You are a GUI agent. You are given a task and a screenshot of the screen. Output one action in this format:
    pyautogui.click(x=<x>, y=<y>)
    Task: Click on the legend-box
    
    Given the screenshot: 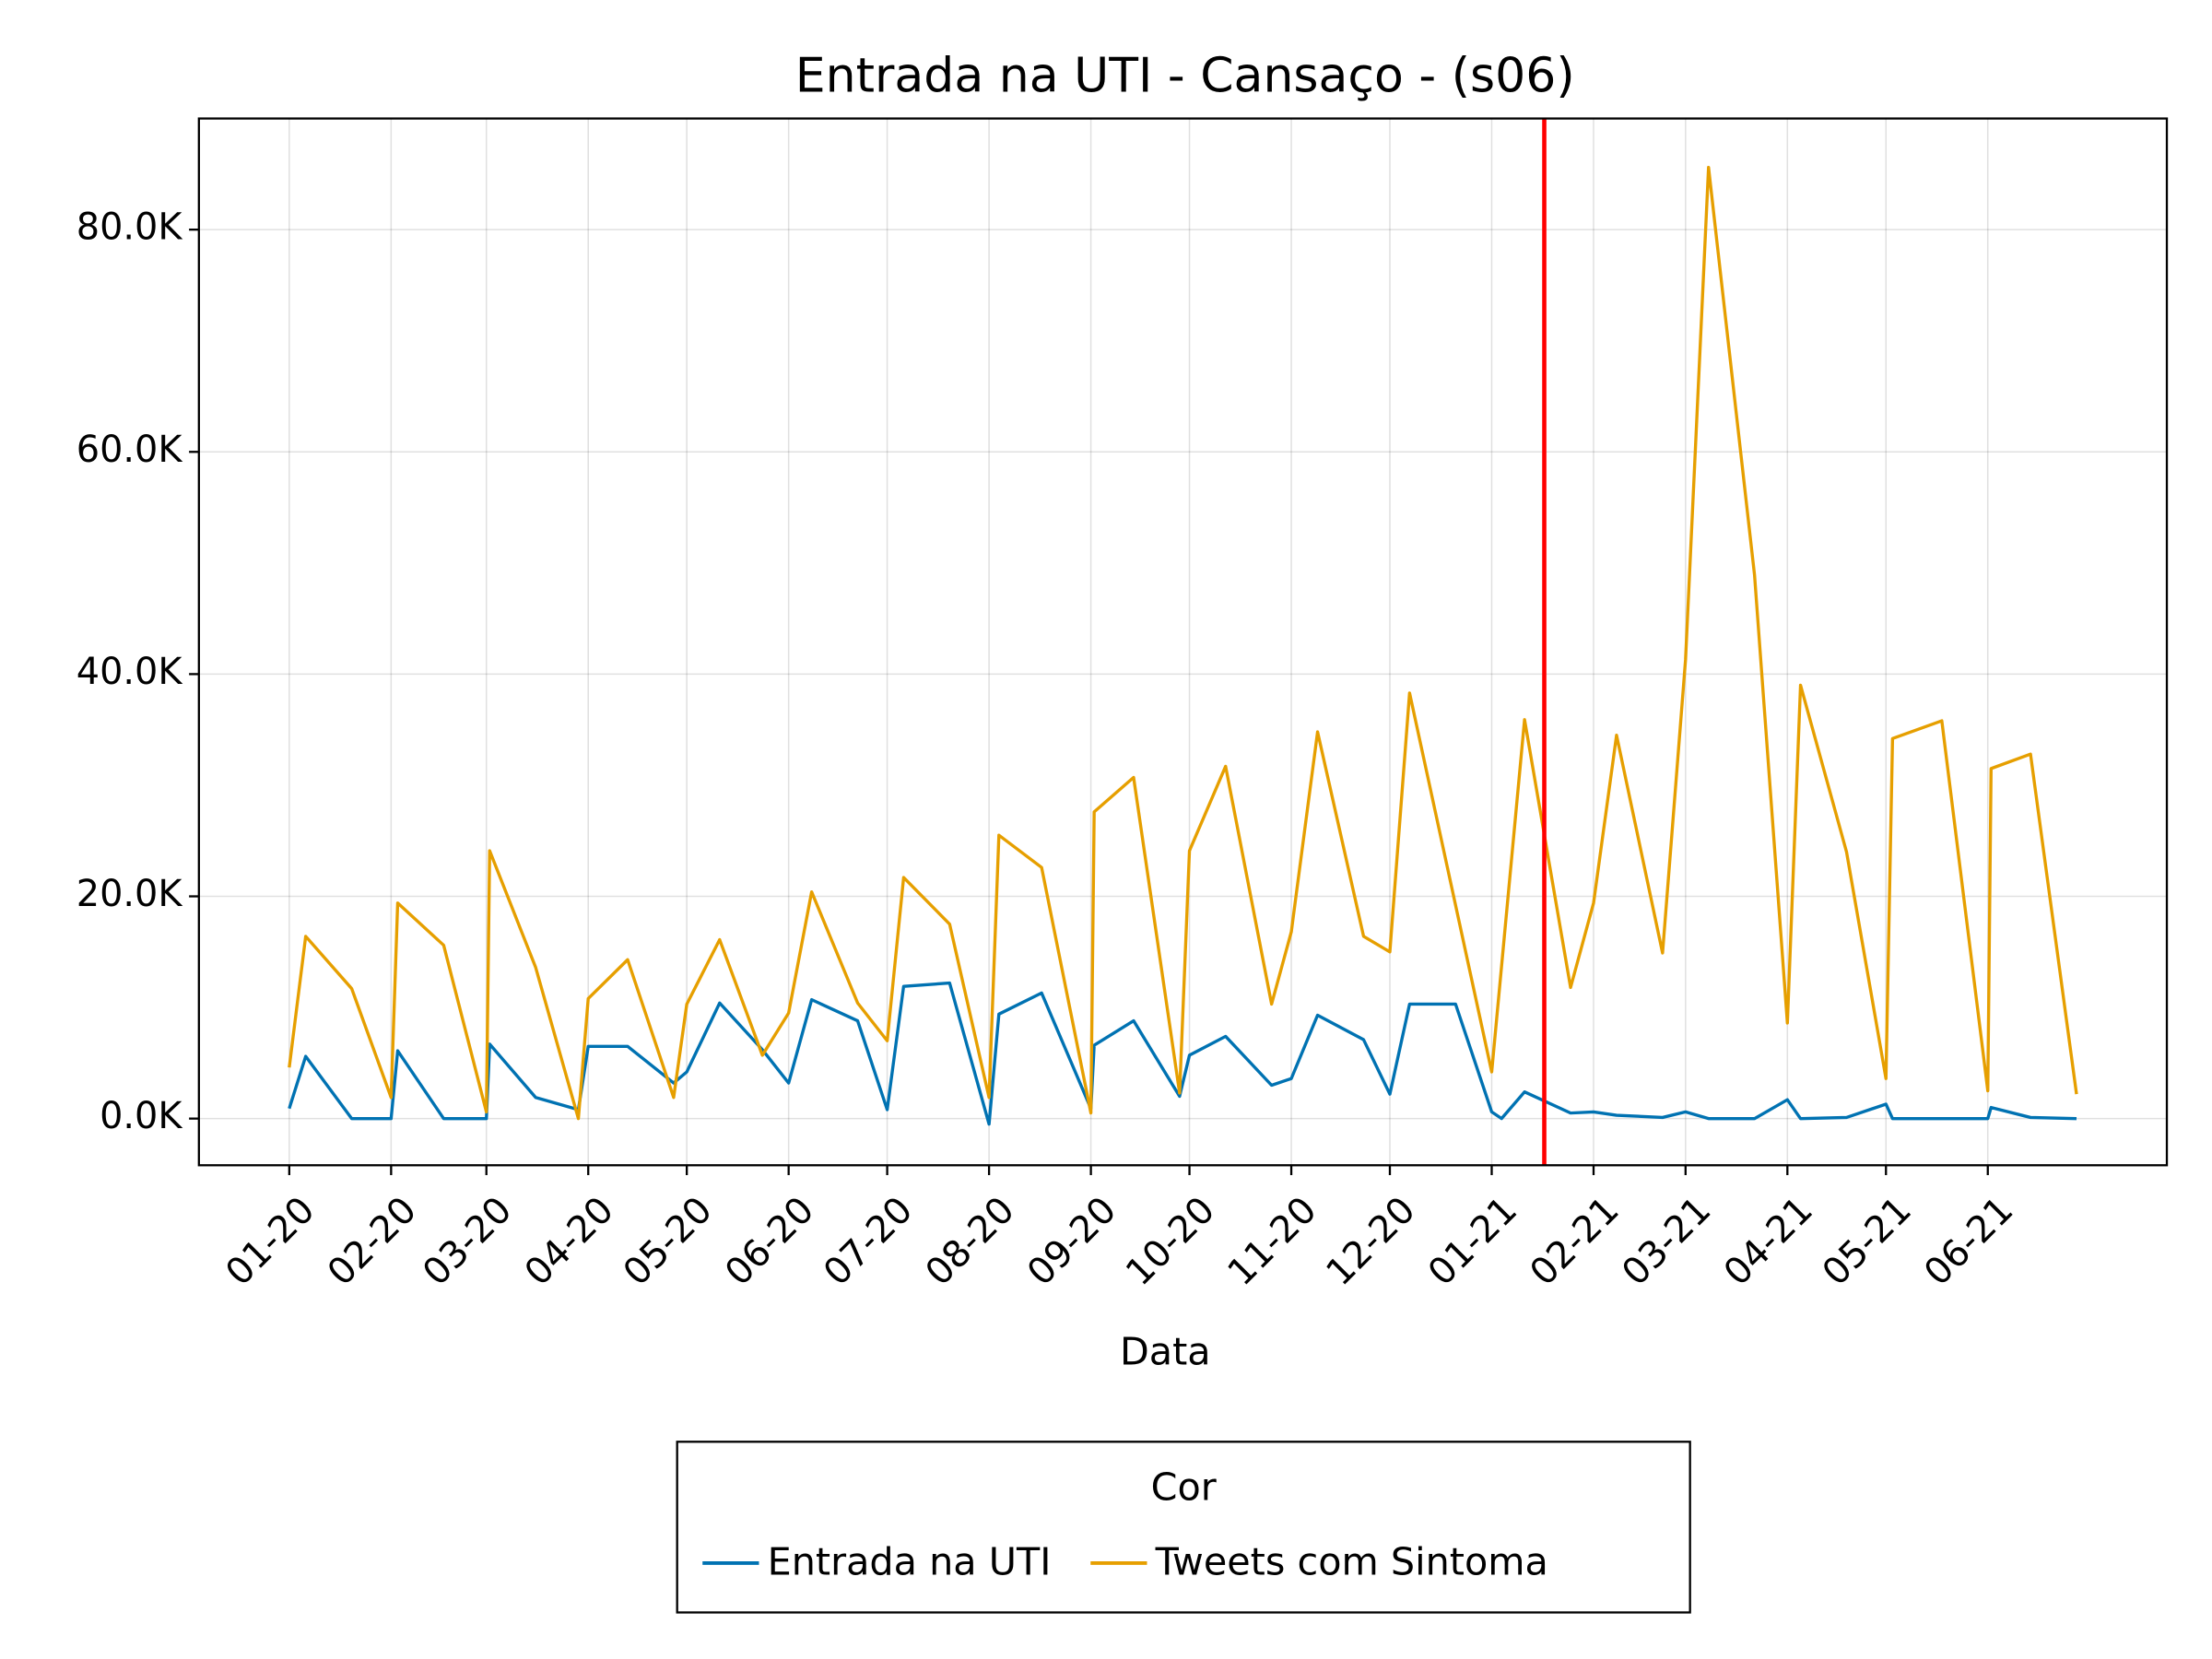 What is the action you would take?
    pyautogui.click(x=1183, y=1527)
    